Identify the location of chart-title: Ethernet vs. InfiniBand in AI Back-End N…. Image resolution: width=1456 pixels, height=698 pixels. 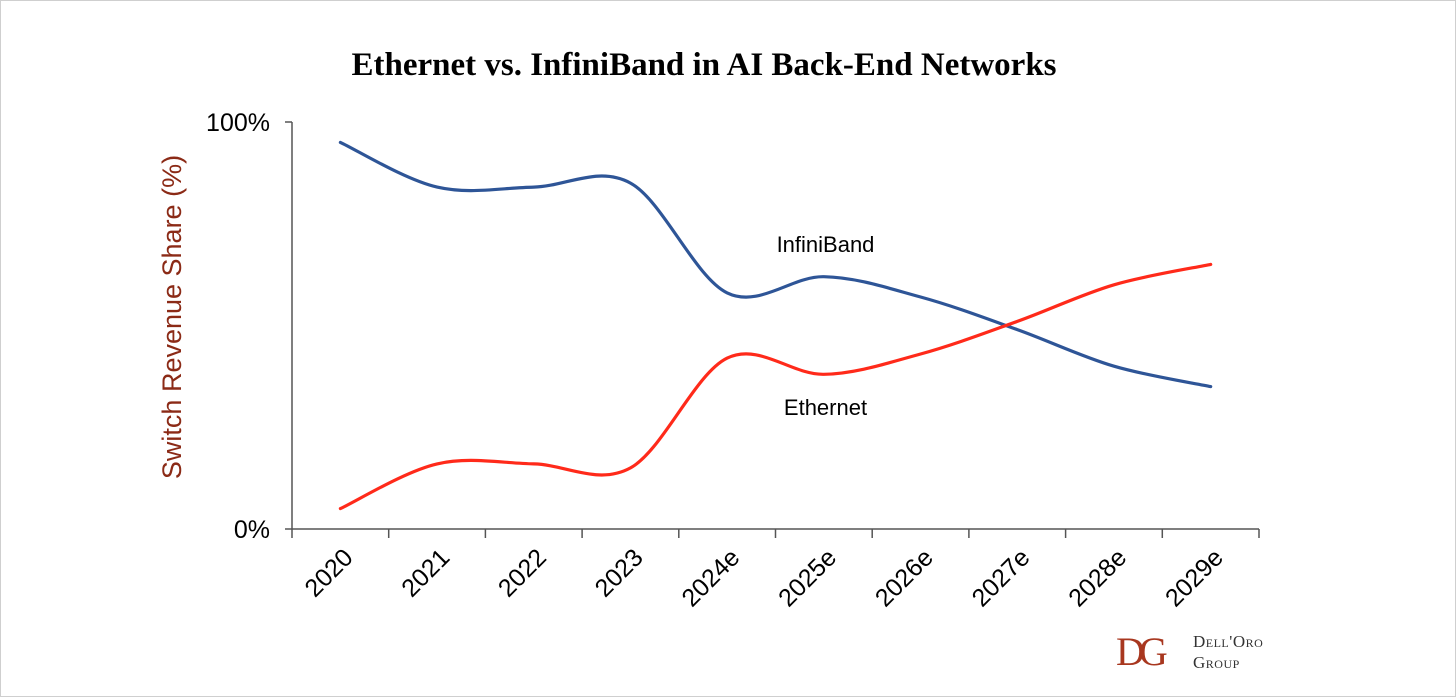
(703, 65).